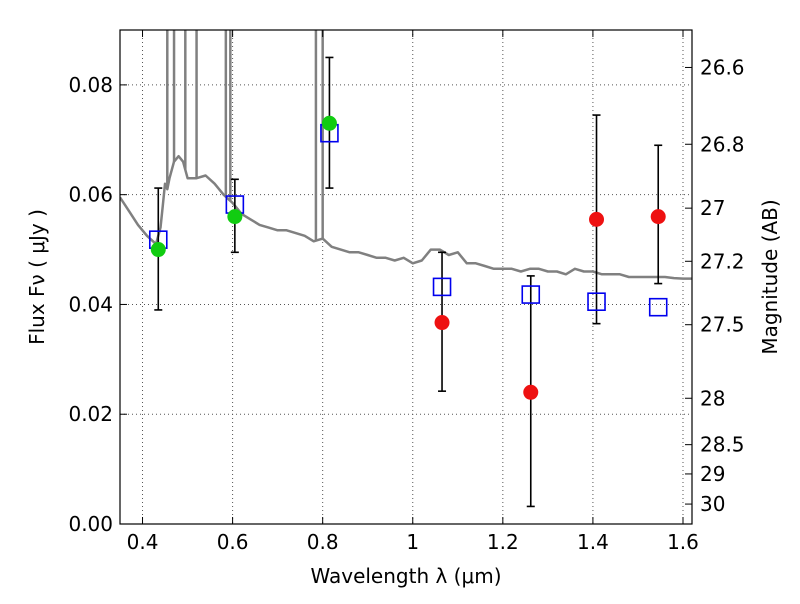  Describe the element at coordinates (593, 542) in the screenshot. I see `x-tick-label: 1.4` at that location.